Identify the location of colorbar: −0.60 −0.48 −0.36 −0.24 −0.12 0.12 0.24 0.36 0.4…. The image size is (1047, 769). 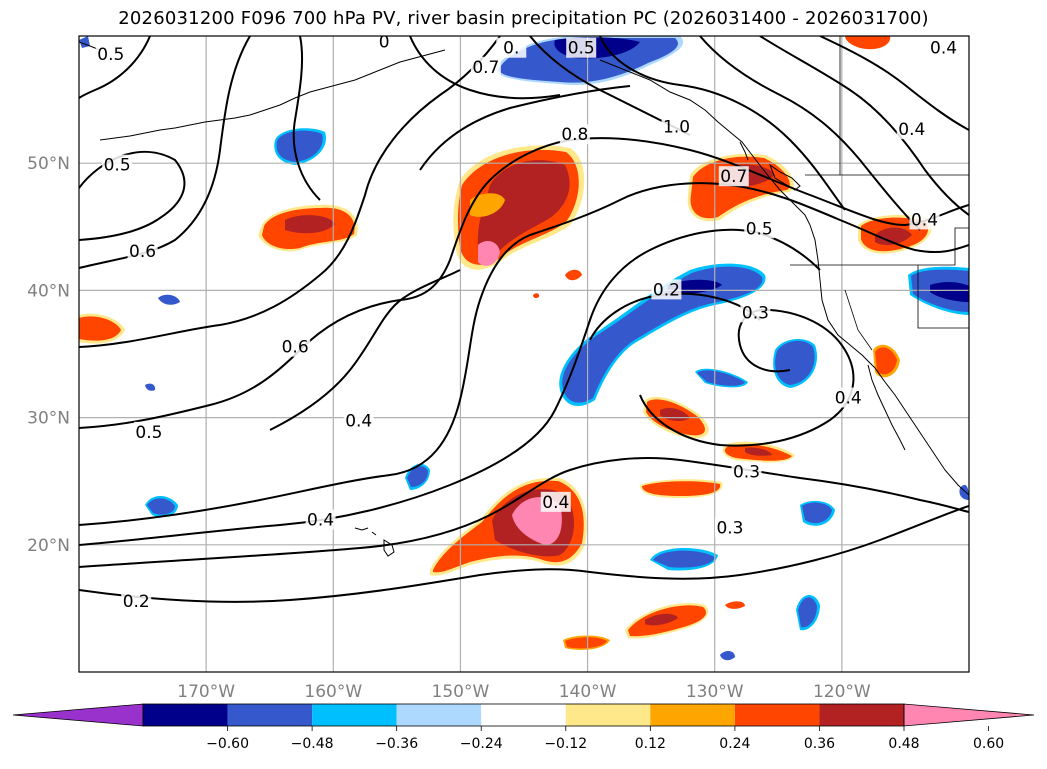
(523, 727).